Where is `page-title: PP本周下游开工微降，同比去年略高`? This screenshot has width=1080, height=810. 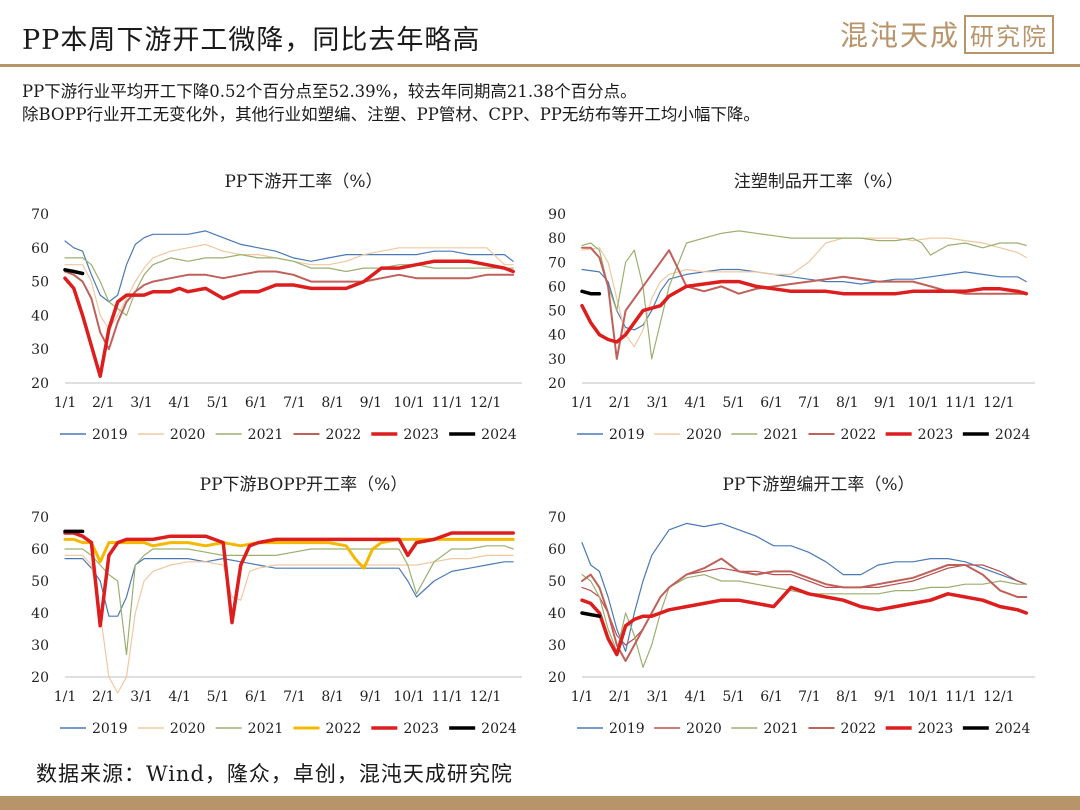
page-title: PP本周下游开工微降，同比去年略高 is located at coordinates (251, 40).